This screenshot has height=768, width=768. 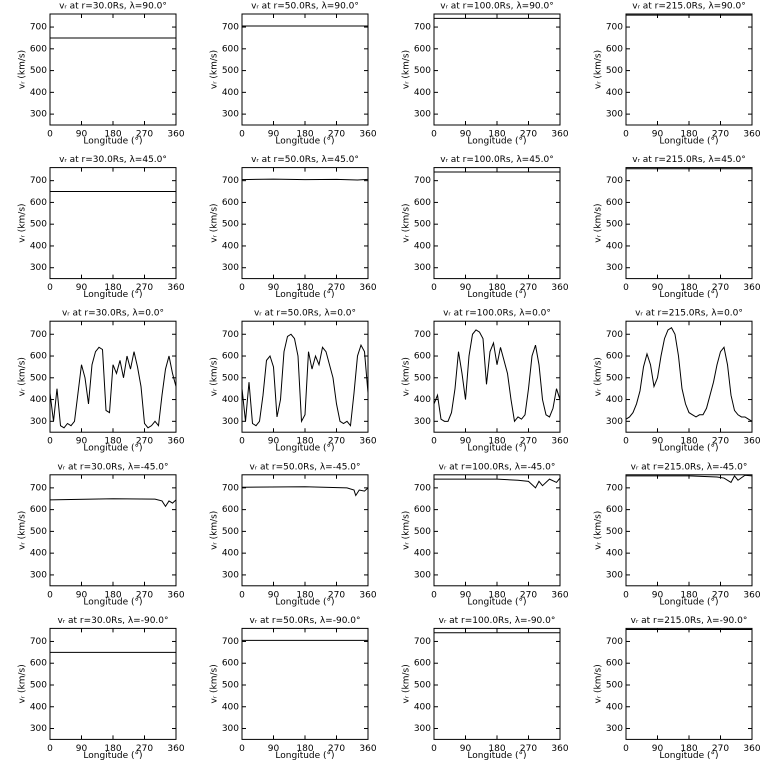 I want to click on chart-title: vᵣ at r=30.0Rs, λ=0.0°, so click(x=113, y=314).